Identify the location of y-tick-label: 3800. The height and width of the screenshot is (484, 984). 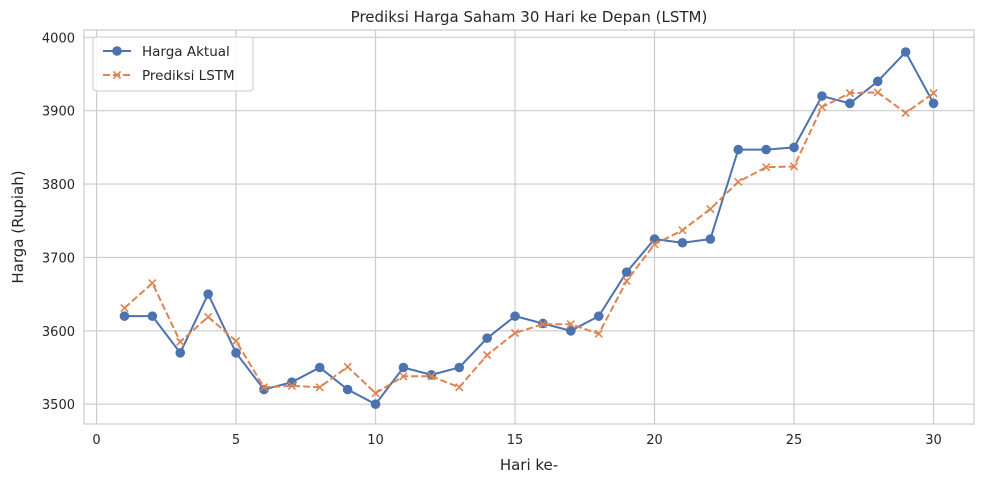
(58, 185).